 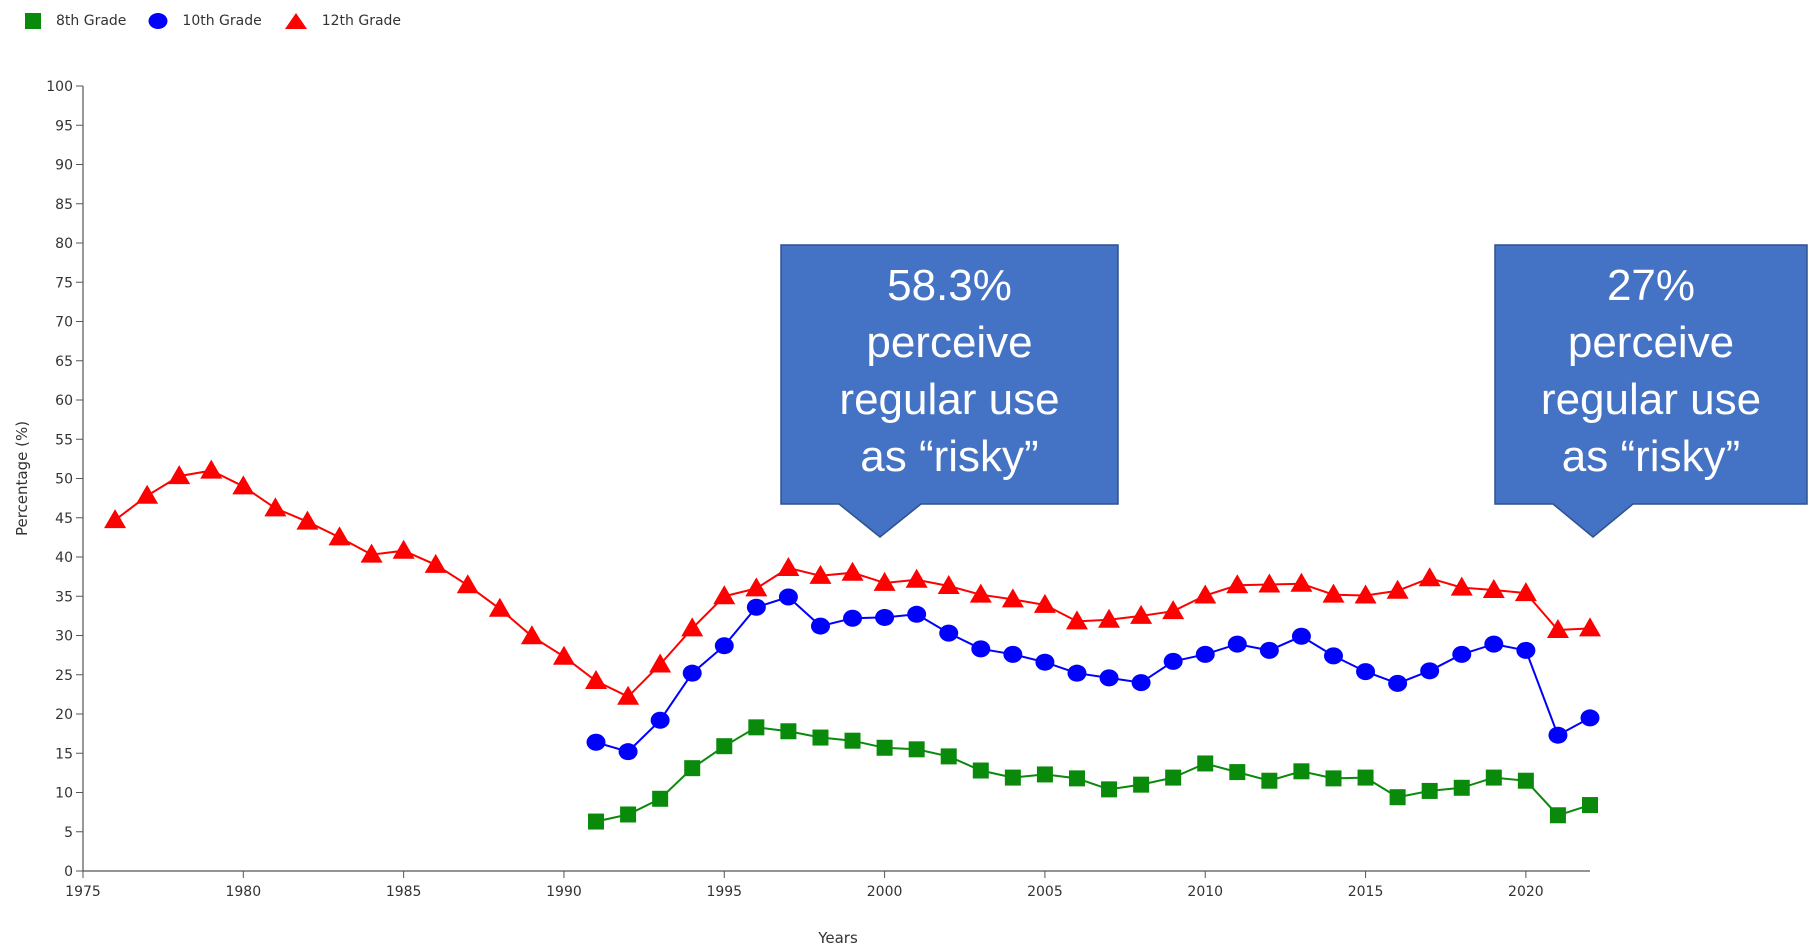 I want to click on y-tick-label: 15, so click(x=64, y=754).